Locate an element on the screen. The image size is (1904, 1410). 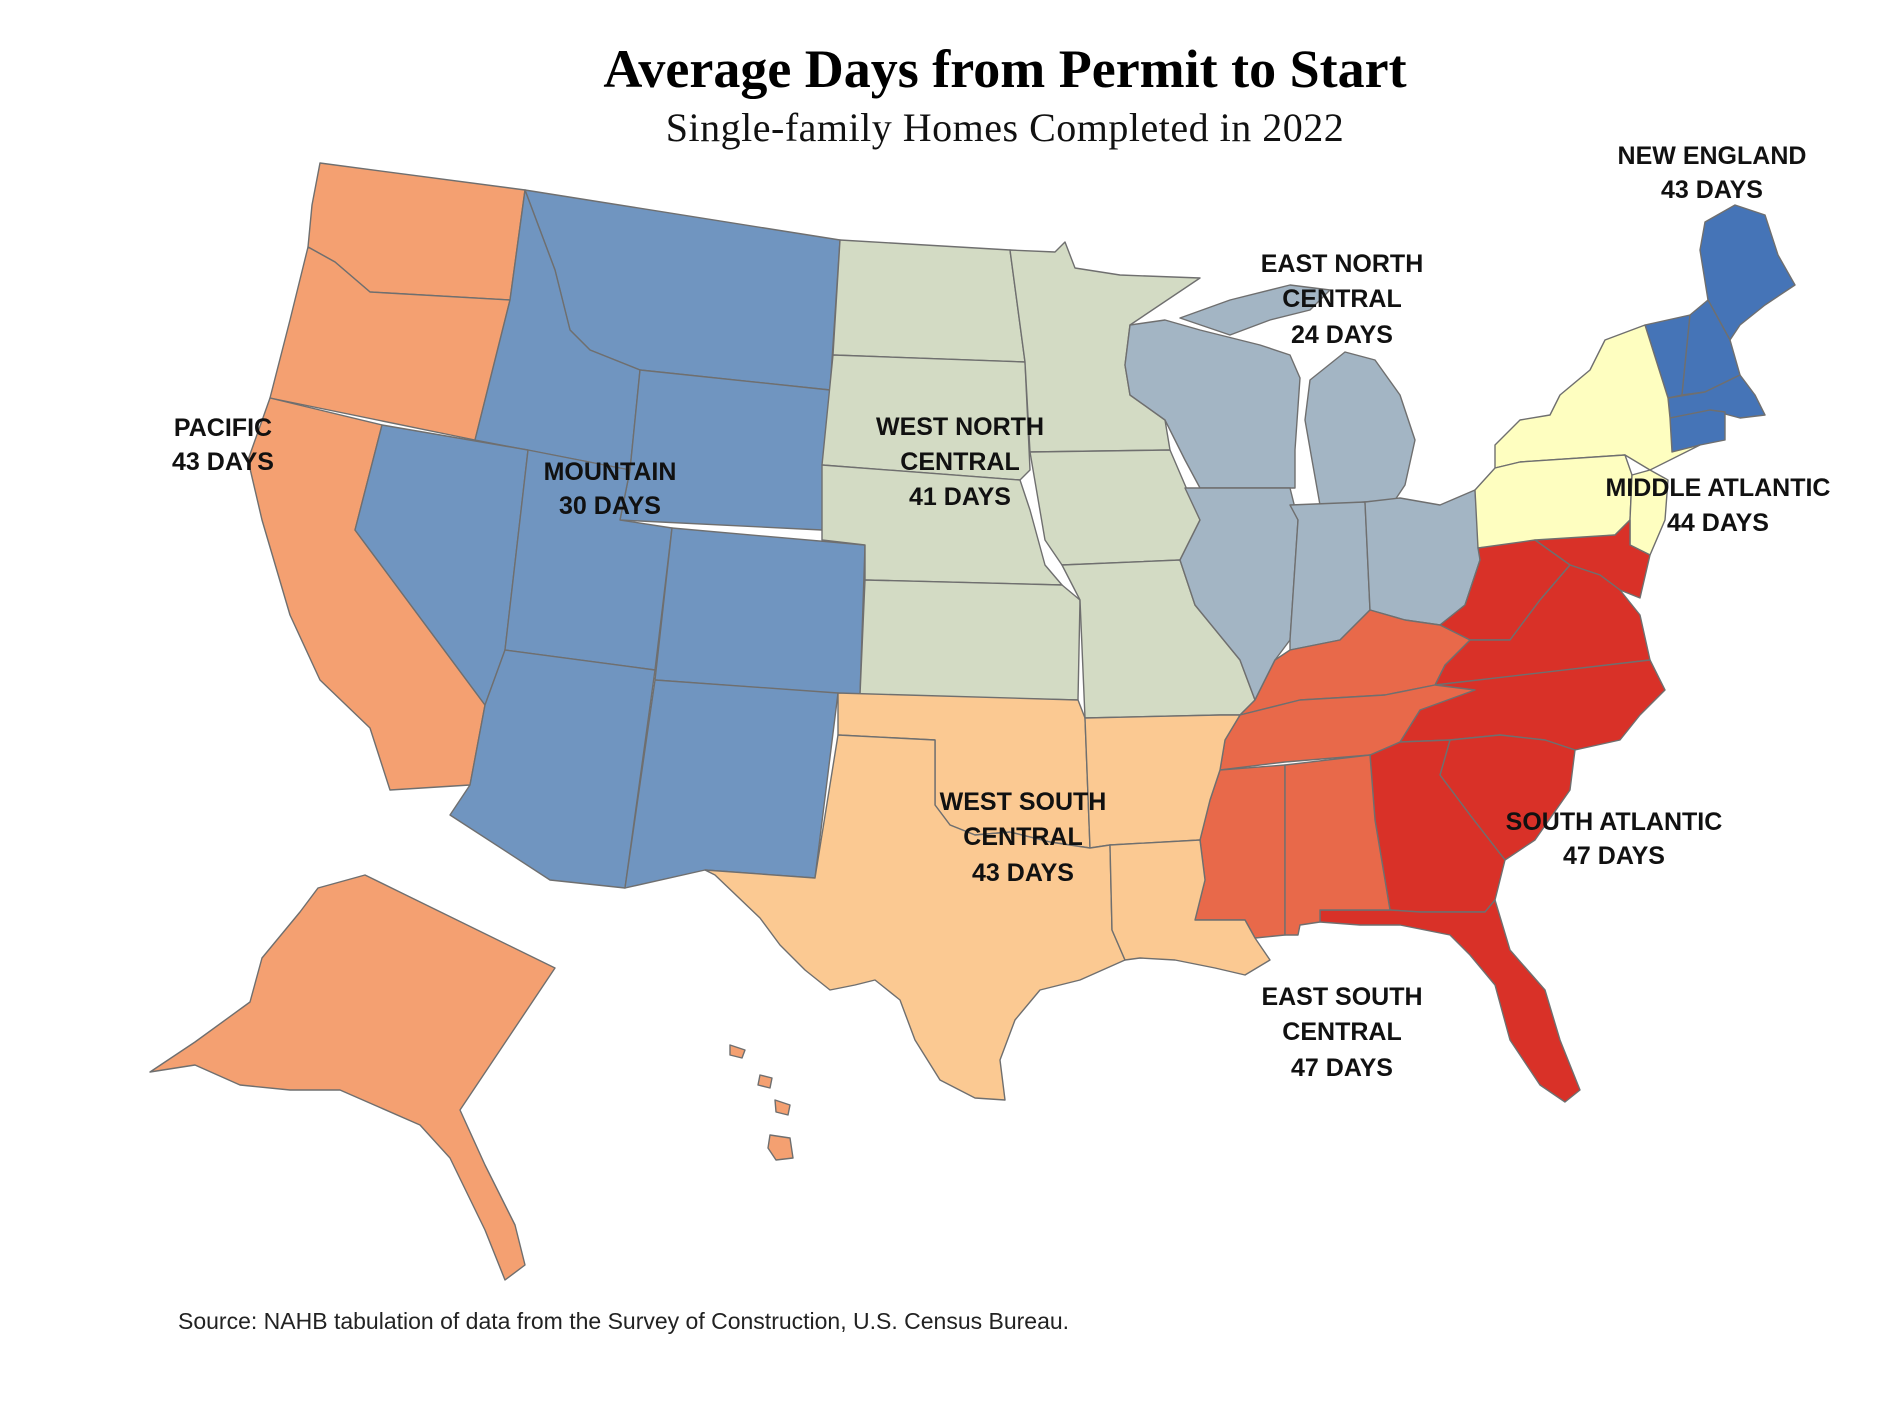
label-ma-name: MIDDLE ATLANTIC is located at coordinates (1718, 488).